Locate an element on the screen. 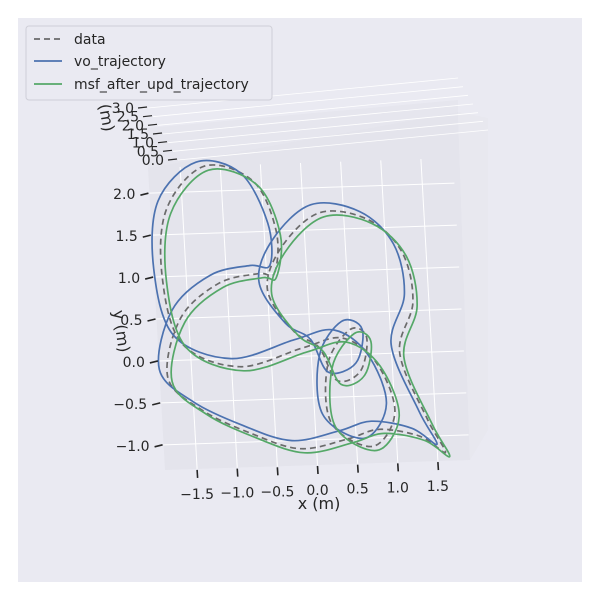 The image size is (600, 600). y-tick-label: −0.5 is located at coordinates (130, 405).